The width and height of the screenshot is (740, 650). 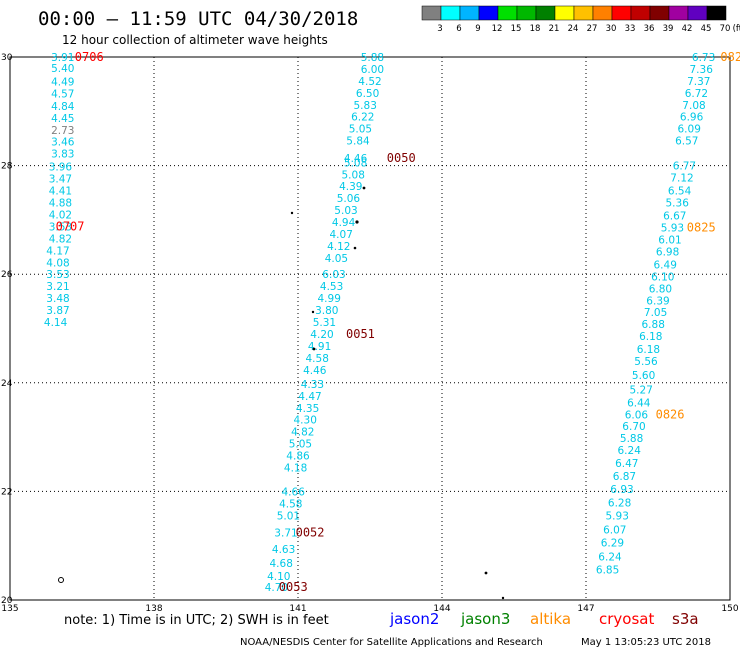 I want to click on wave-height-value: 4.33, so click(x=312, y=385).